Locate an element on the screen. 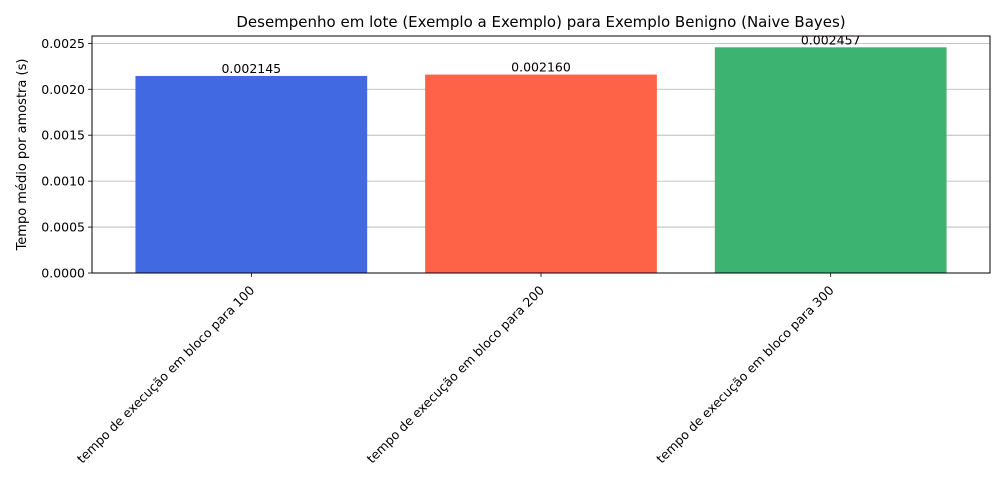  bar-value-label: 0.002160 is located at coordinates (541, 67).